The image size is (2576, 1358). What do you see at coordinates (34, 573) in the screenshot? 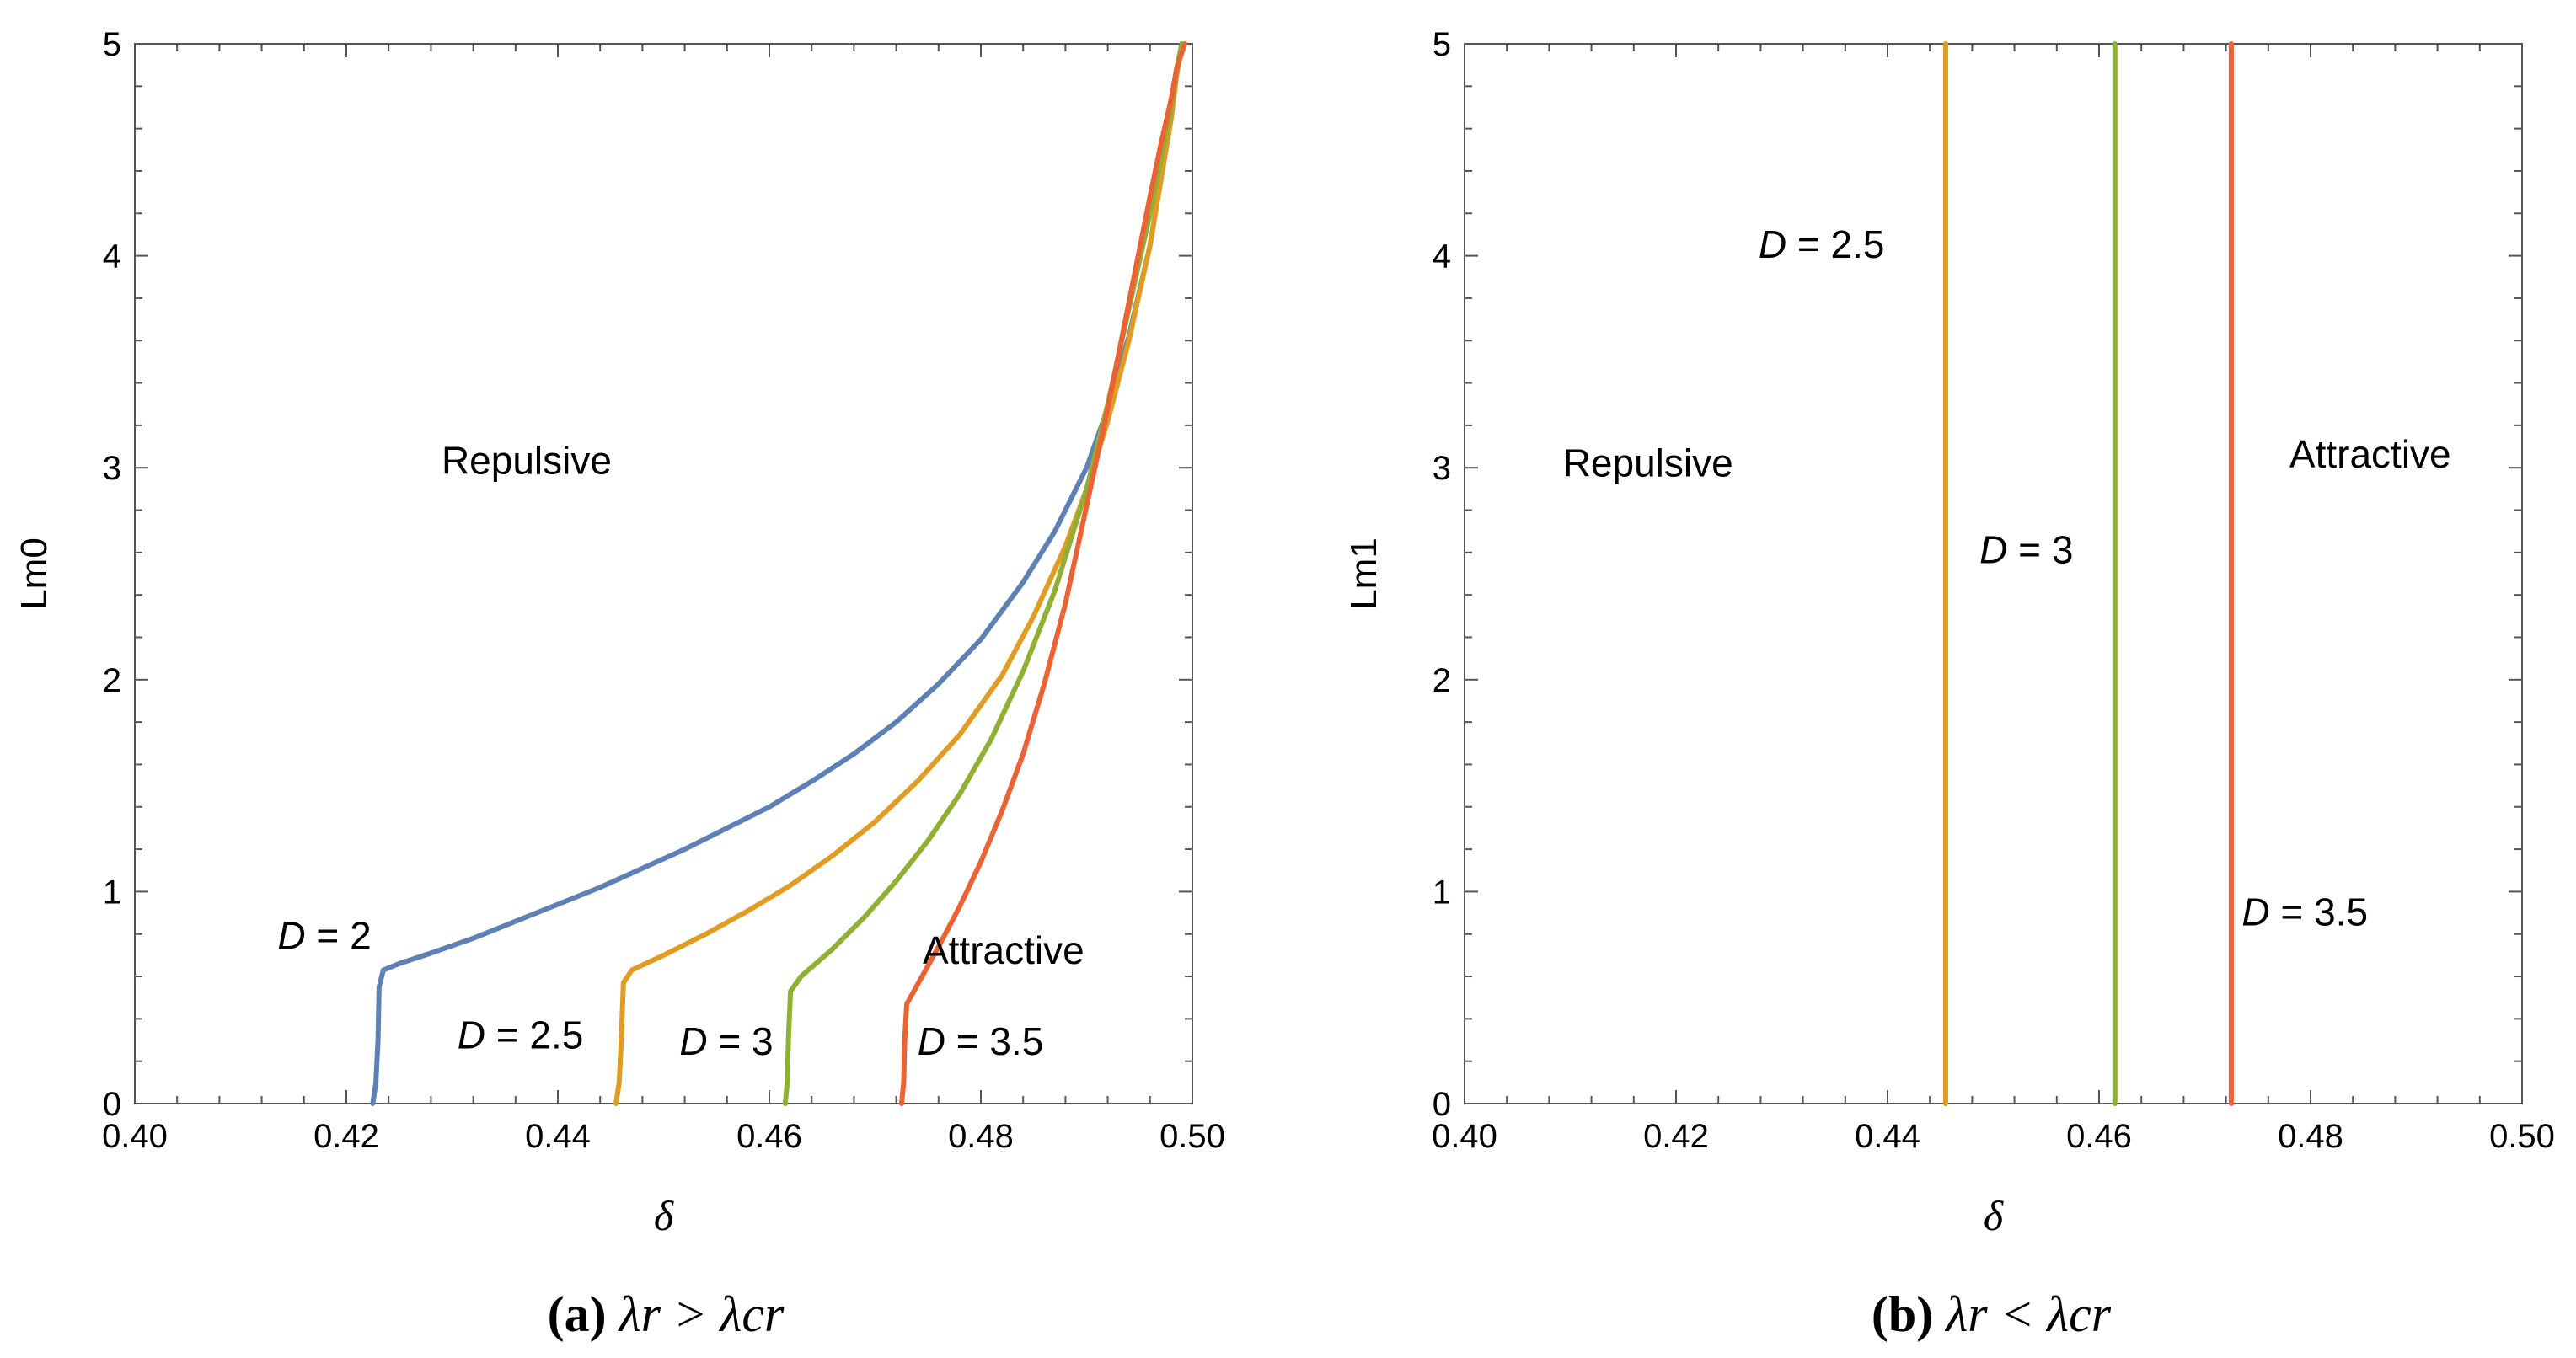
I see `y-axis-label: Lm0` at bounding box center [34, 573].